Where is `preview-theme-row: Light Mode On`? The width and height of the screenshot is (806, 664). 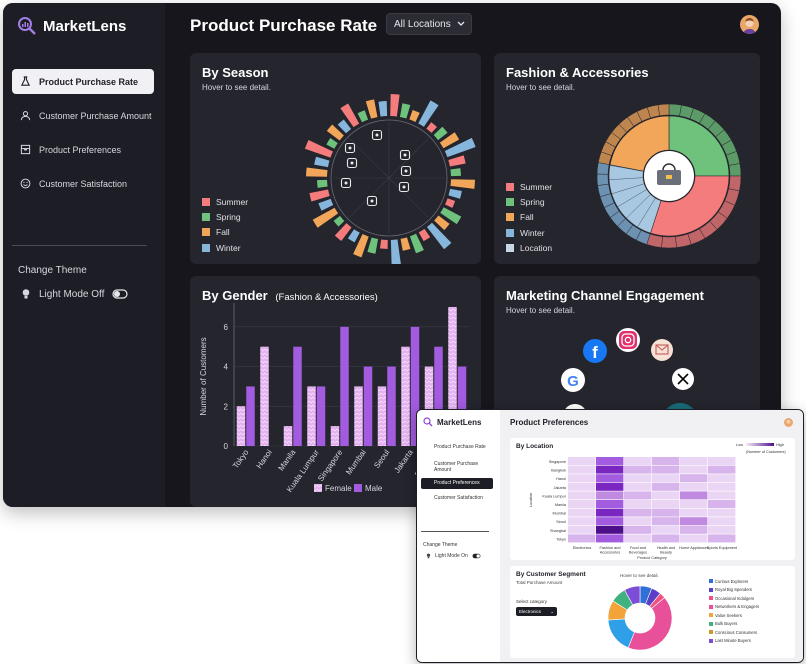
preview-theme-row: Light Mode On is located at coordinates (453, 556).